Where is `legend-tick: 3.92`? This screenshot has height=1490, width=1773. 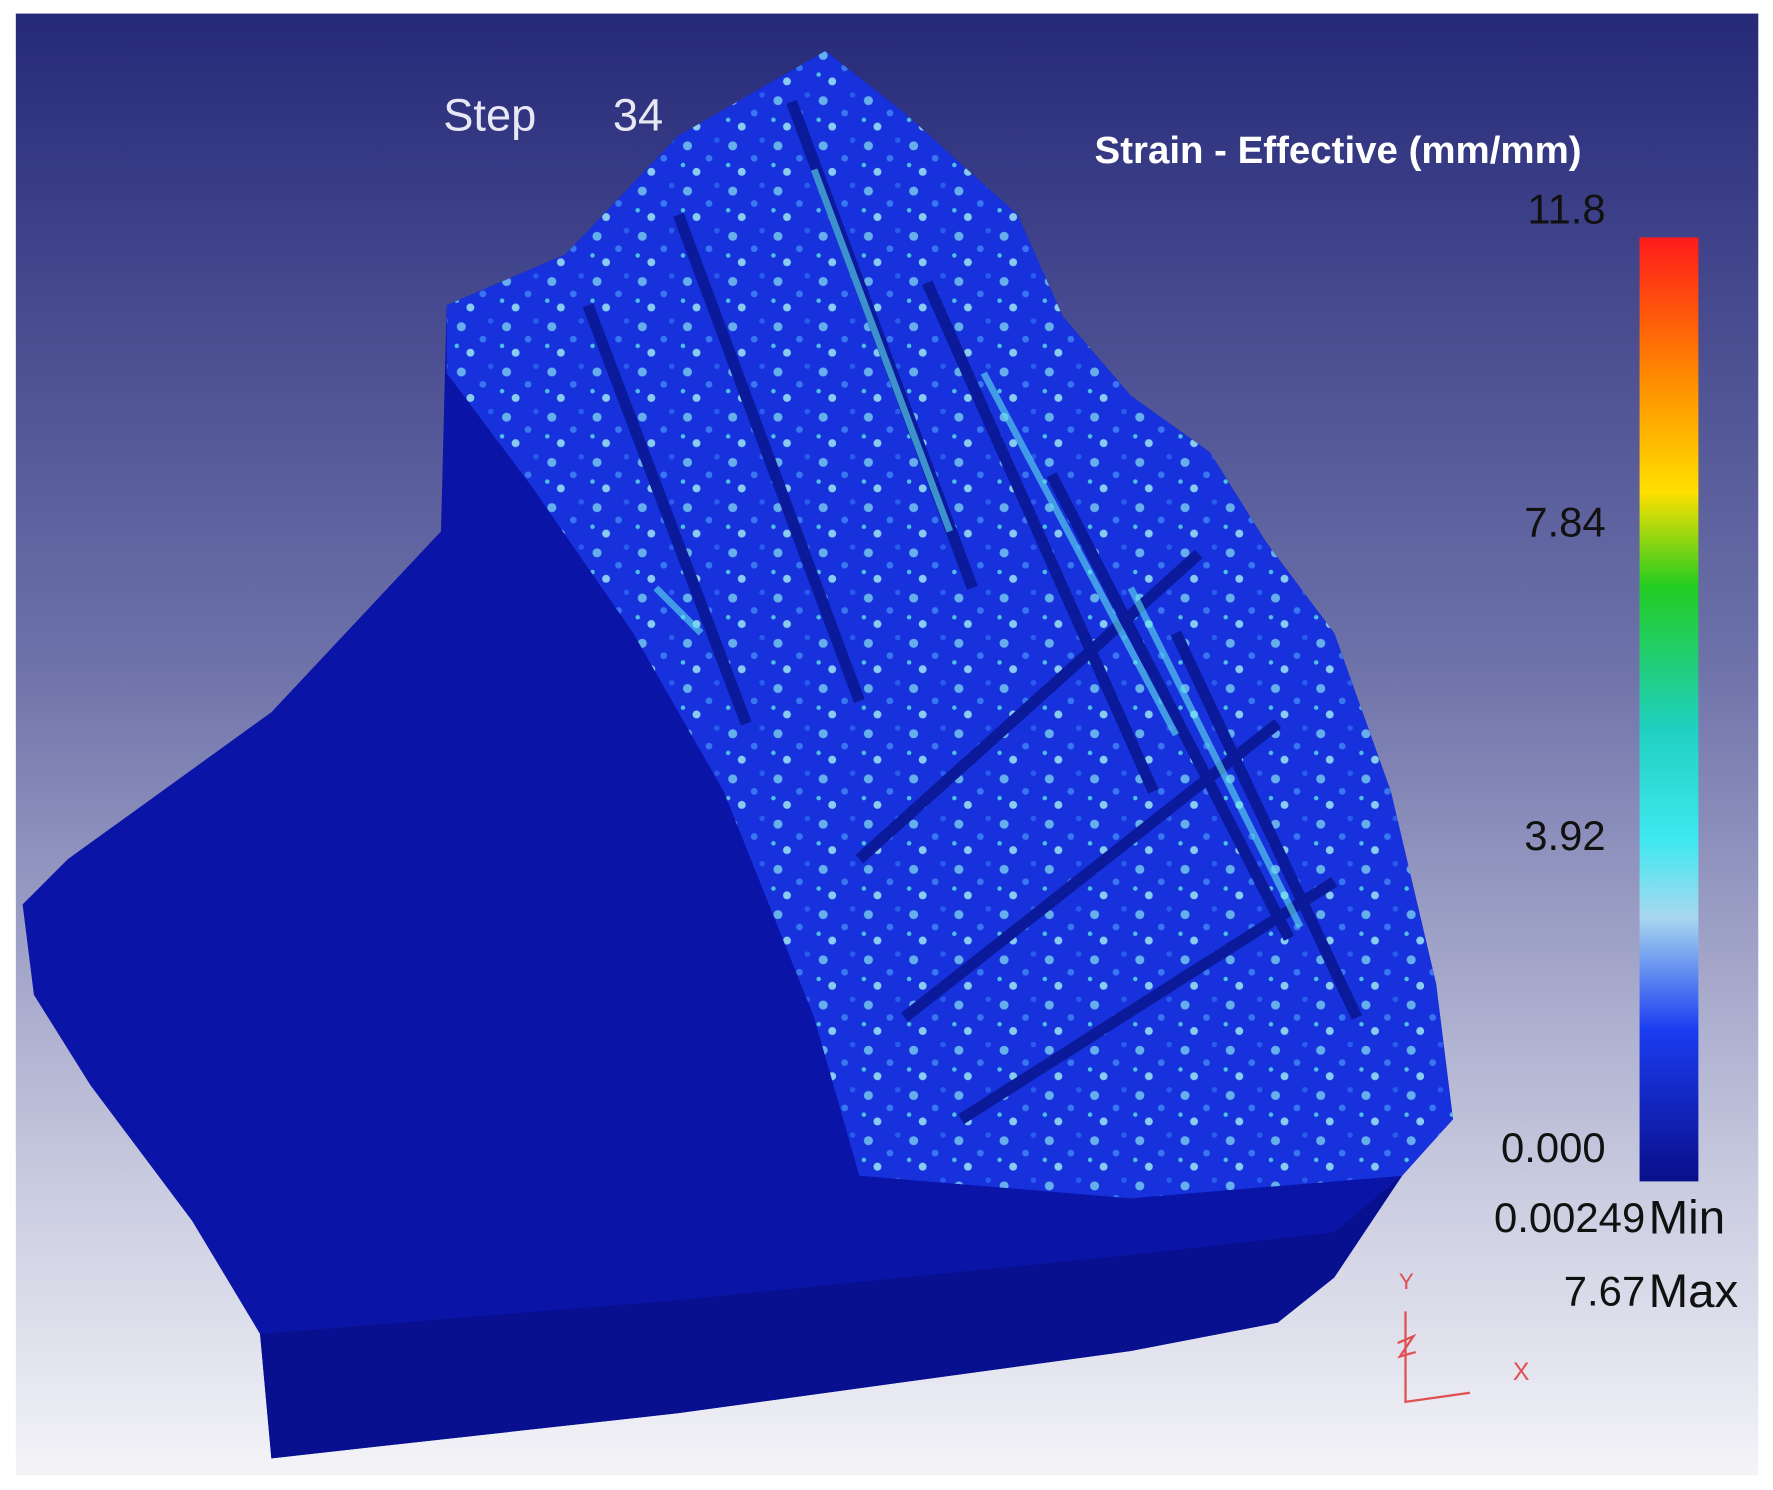
legend-tick: 3.92 is located at coordinates (1564, 835).